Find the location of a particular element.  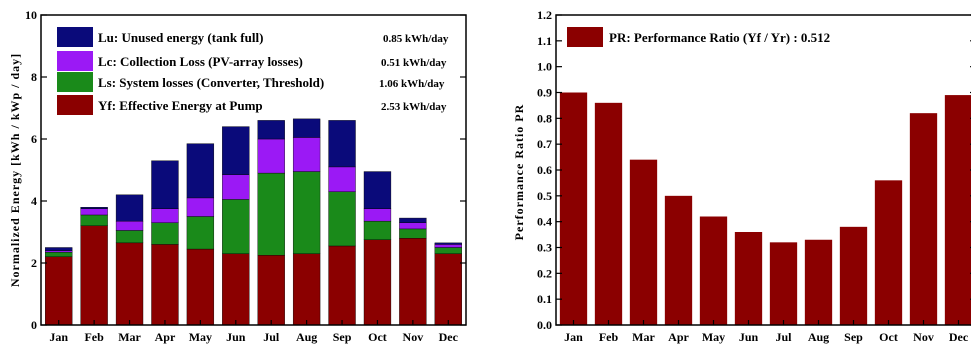

energy-x-tick-label: Dec is located at coordinates (449, 337).